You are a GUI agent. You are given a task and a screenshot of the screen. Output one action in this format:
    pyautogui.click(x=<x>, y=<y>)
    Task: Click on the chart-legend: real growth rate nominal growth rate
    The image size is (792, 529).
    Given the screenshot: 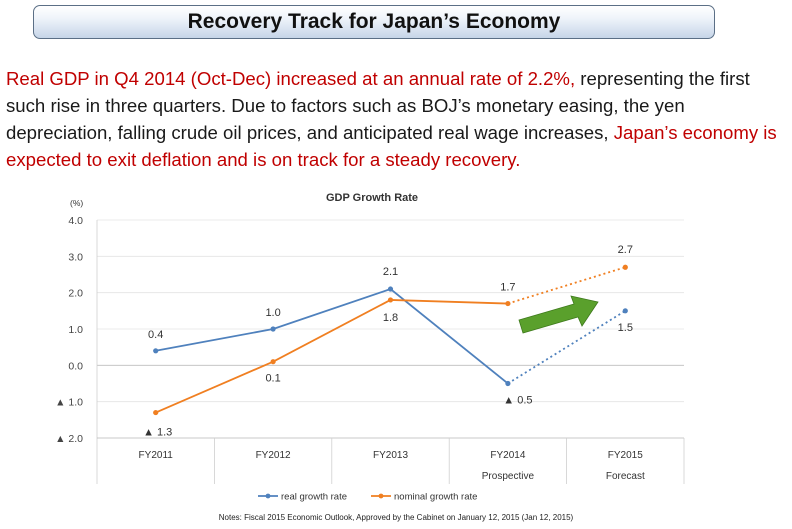 What is the action you would take?
    pyautogui.click(x=367, y=497)
    